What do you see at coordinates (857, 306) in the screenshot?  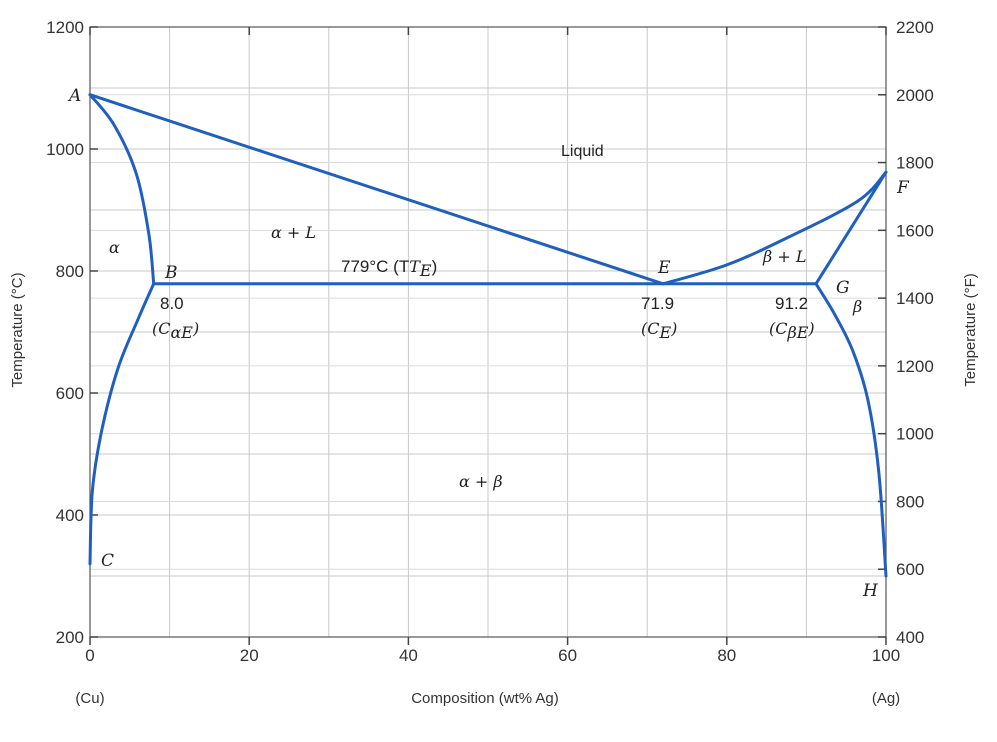 I see `region-beta-label: β` at bounding box center [857, 306].